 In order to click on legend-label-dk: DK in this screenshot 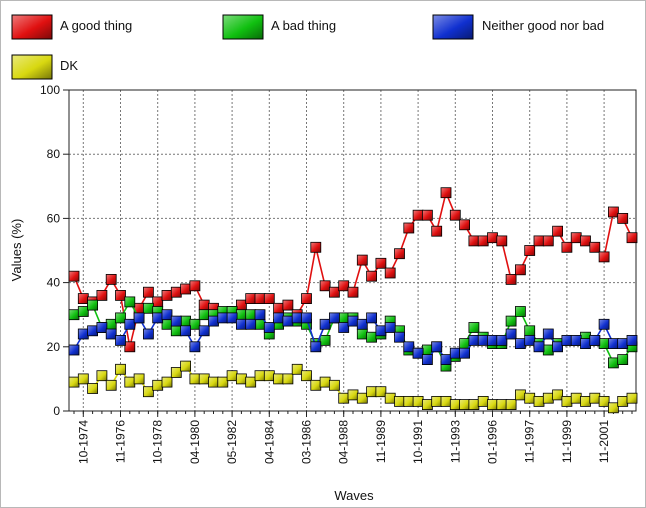, I will do `click(69, 65)`.